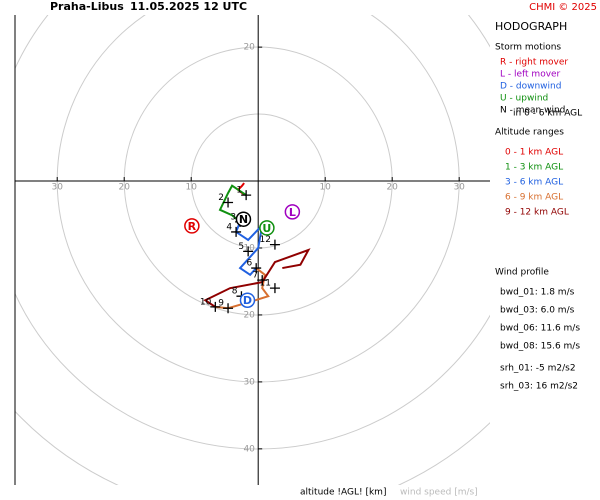  What do you see at coordinates (531, 26) in the screenshot?
I see `panel-title: HODOGRAPH` at bounding box center [531, 26].